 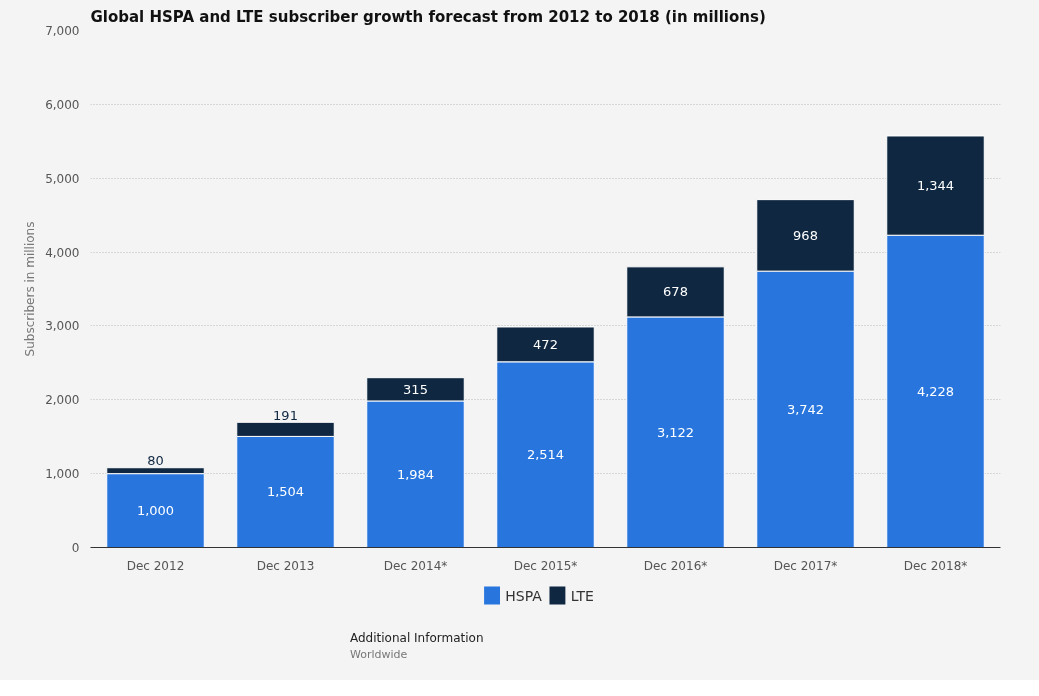 I want to click on x-tick-label: Dec 2015*, so click(x=545, y=565).